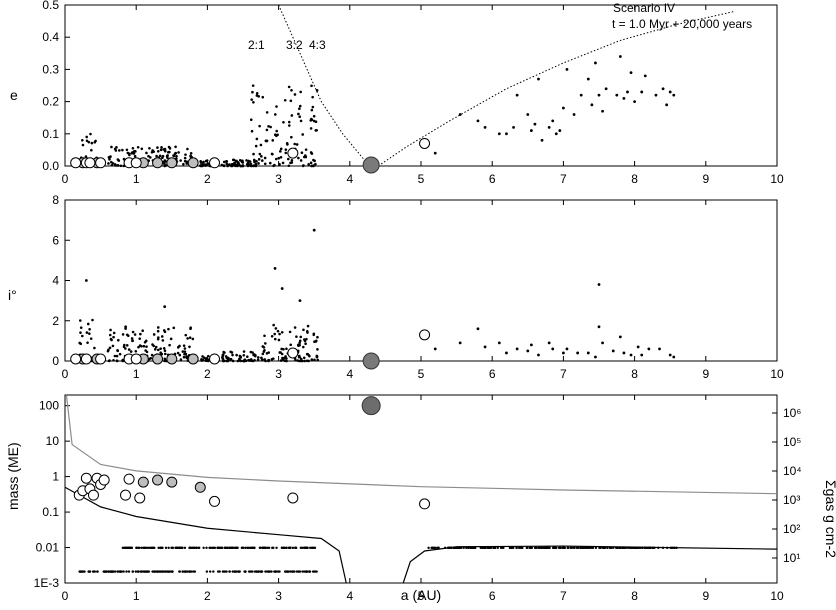  Describe the element at coordinates (207, 179) in the screenshot. I see `x-tick-label: 2` at that location.